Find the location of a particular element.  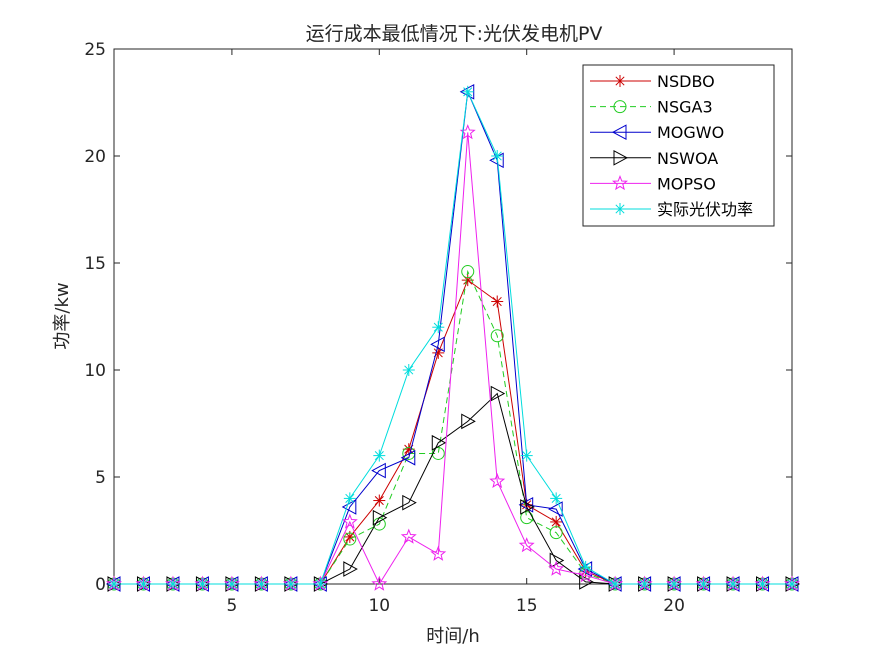

y-tick-label: 0 is located at coordinates (100, 585).